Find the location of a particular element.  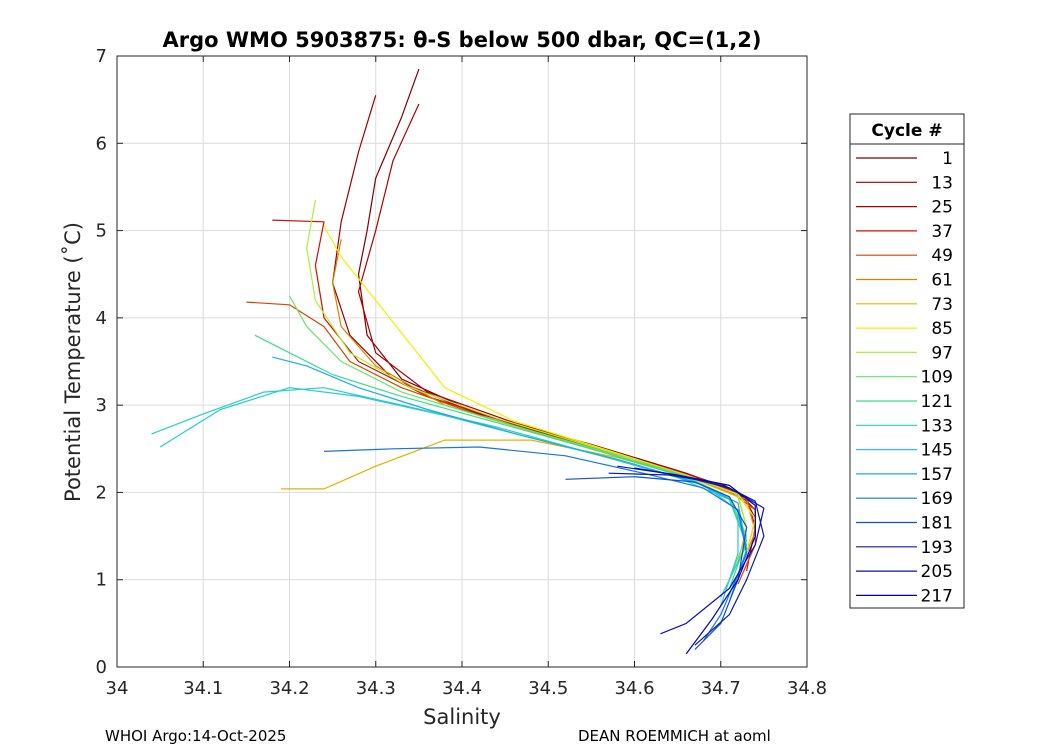

x-tick-label: 34.3 is located at coordinates (376, 688).